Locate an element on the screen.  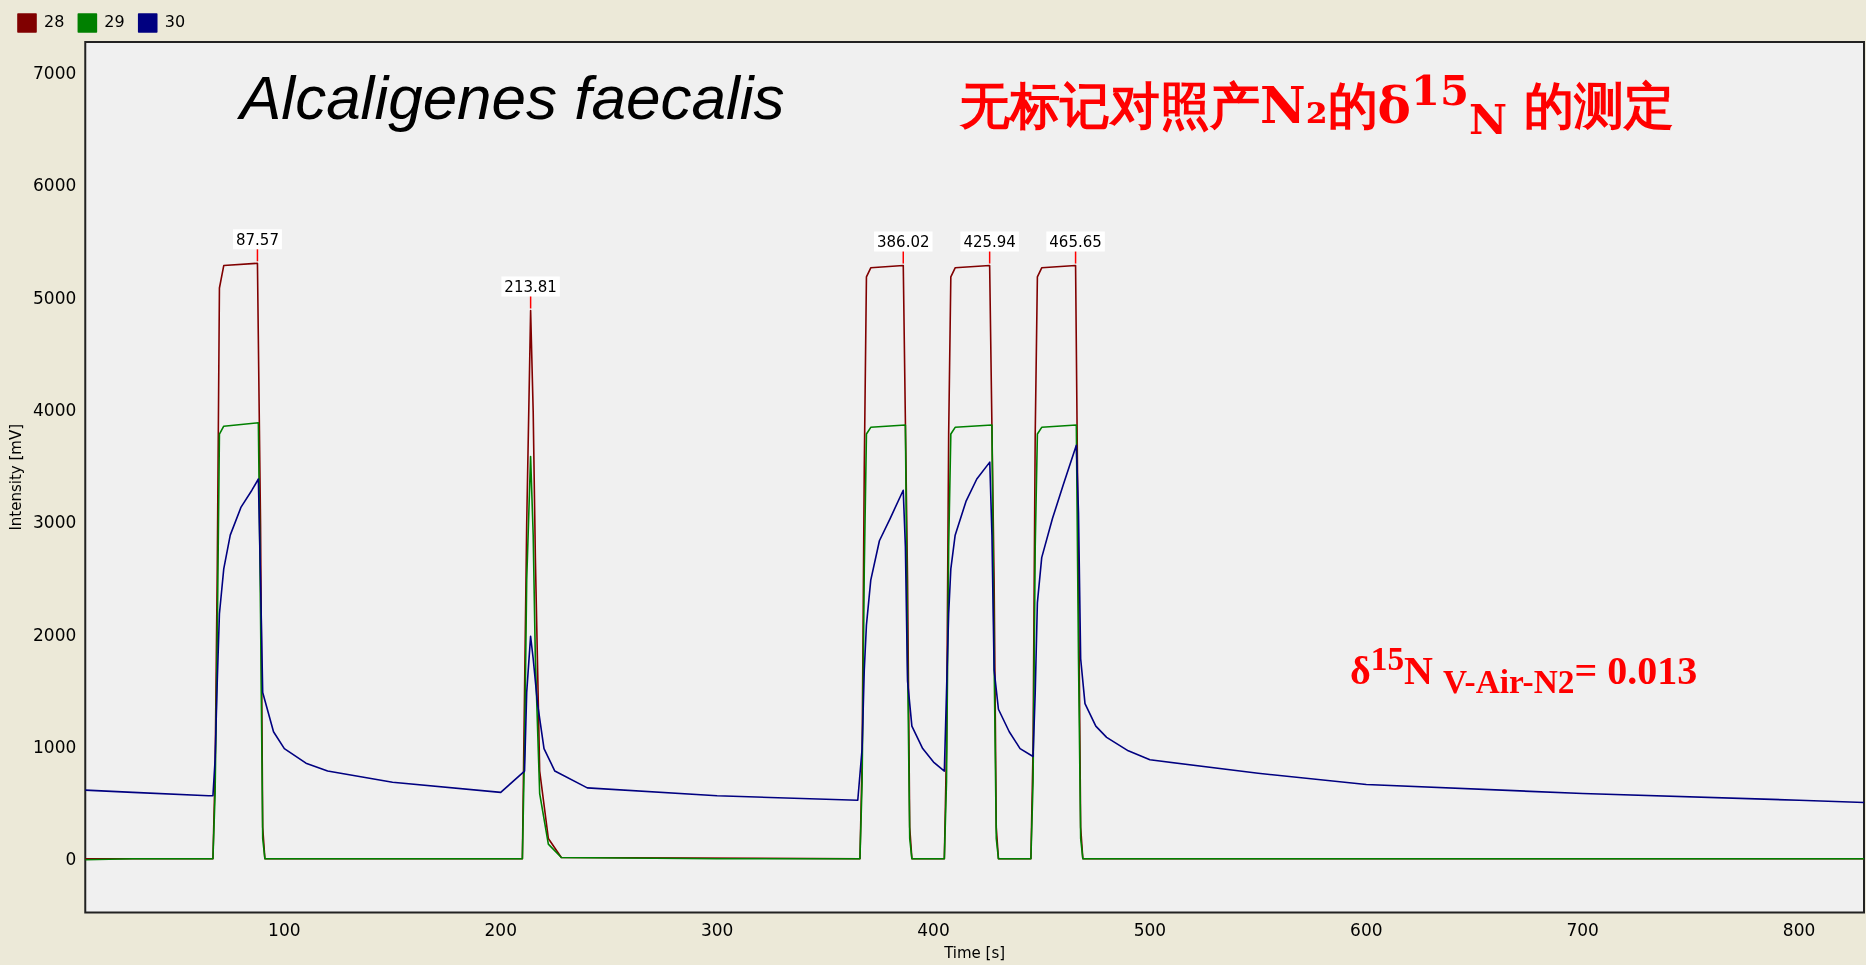
annotation: 465.65 is located at coordinates (1075, 241).